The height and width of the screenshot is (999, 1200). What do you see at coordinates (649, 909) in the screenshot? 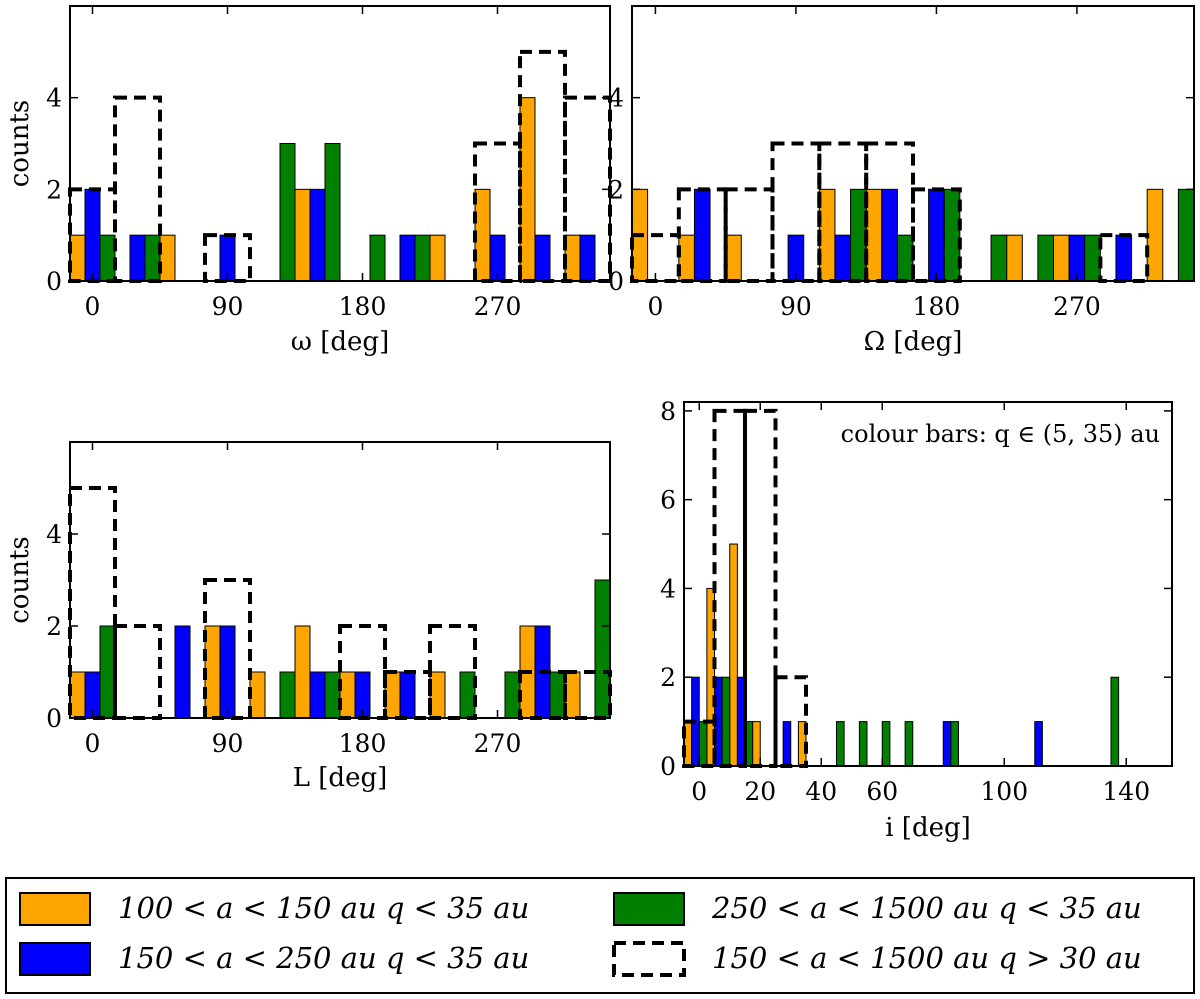
I see `legend-swatch-green` at bounding box center [649, 909].